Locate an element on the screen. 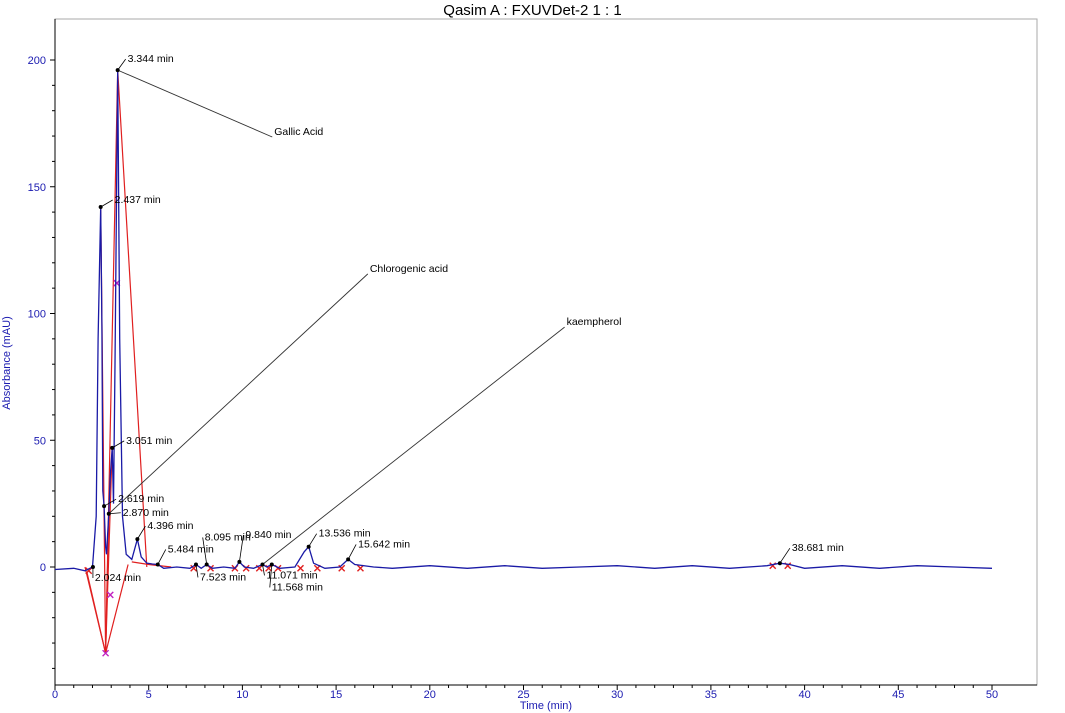 Image resolution: width=1065 pixels, height=713 pixels. peak-label: 11.071 min is located at coordinates (291, 575).